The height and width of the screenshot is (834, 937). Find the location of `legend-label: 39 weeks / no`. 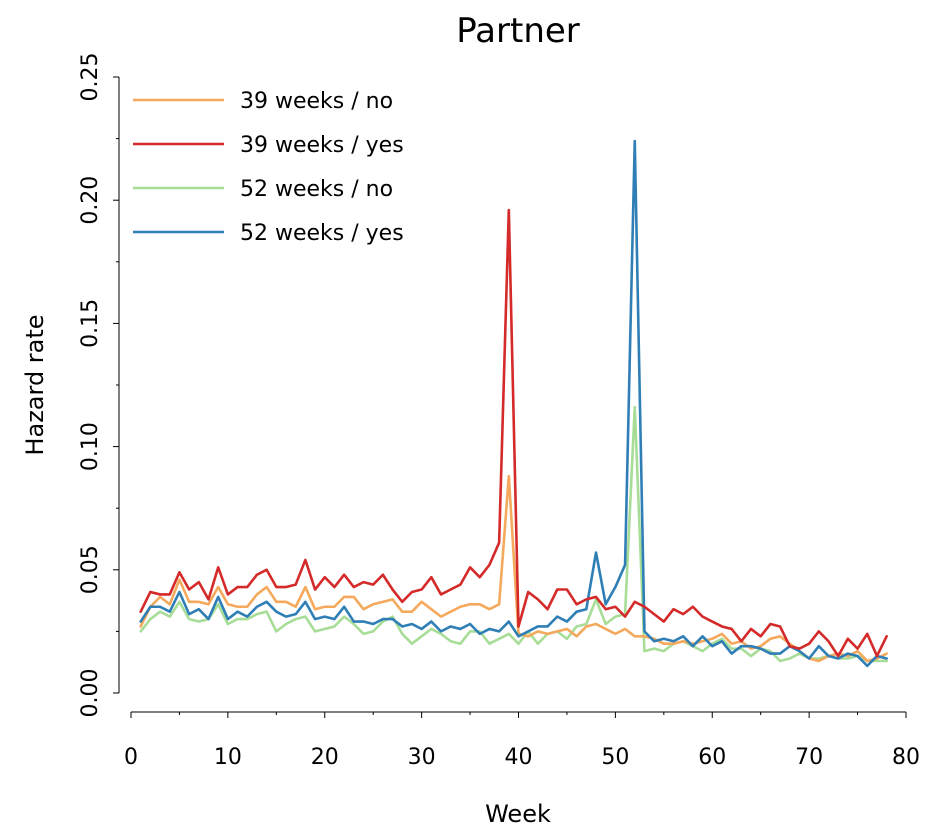

legend-label: 39 weeks / no is located at coordinates (316, 101).